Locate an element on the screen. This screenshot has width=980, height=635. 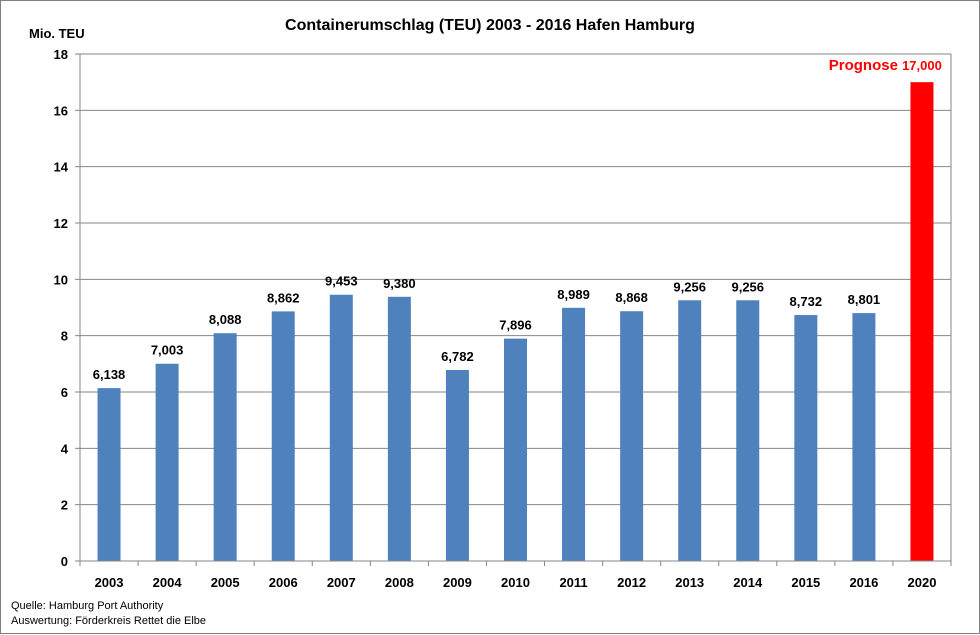
y-tick-label: 12 is located at coordinates (61, 223).